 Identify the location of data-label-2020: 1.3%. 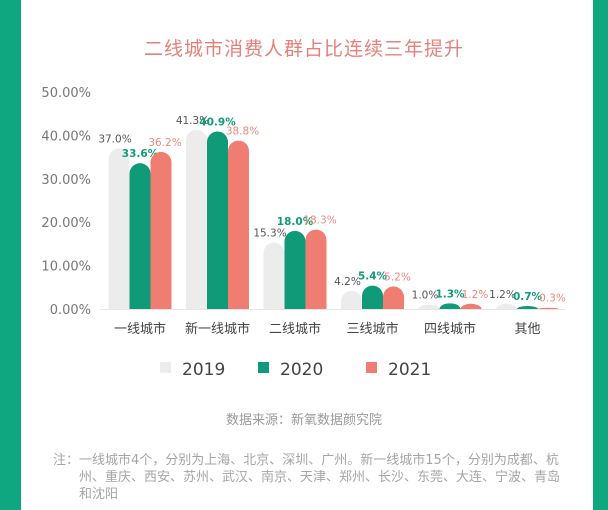
(450, 294).